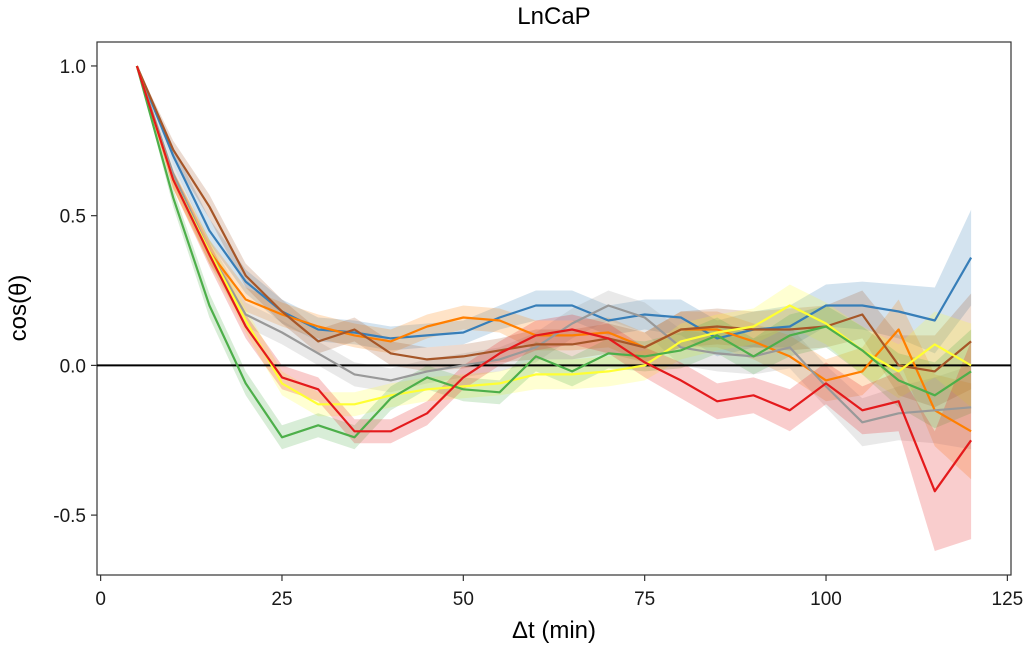 This screenshot has width=1028, height=646. I want to click on y-tick-label: 0.0, so click(73, 366).